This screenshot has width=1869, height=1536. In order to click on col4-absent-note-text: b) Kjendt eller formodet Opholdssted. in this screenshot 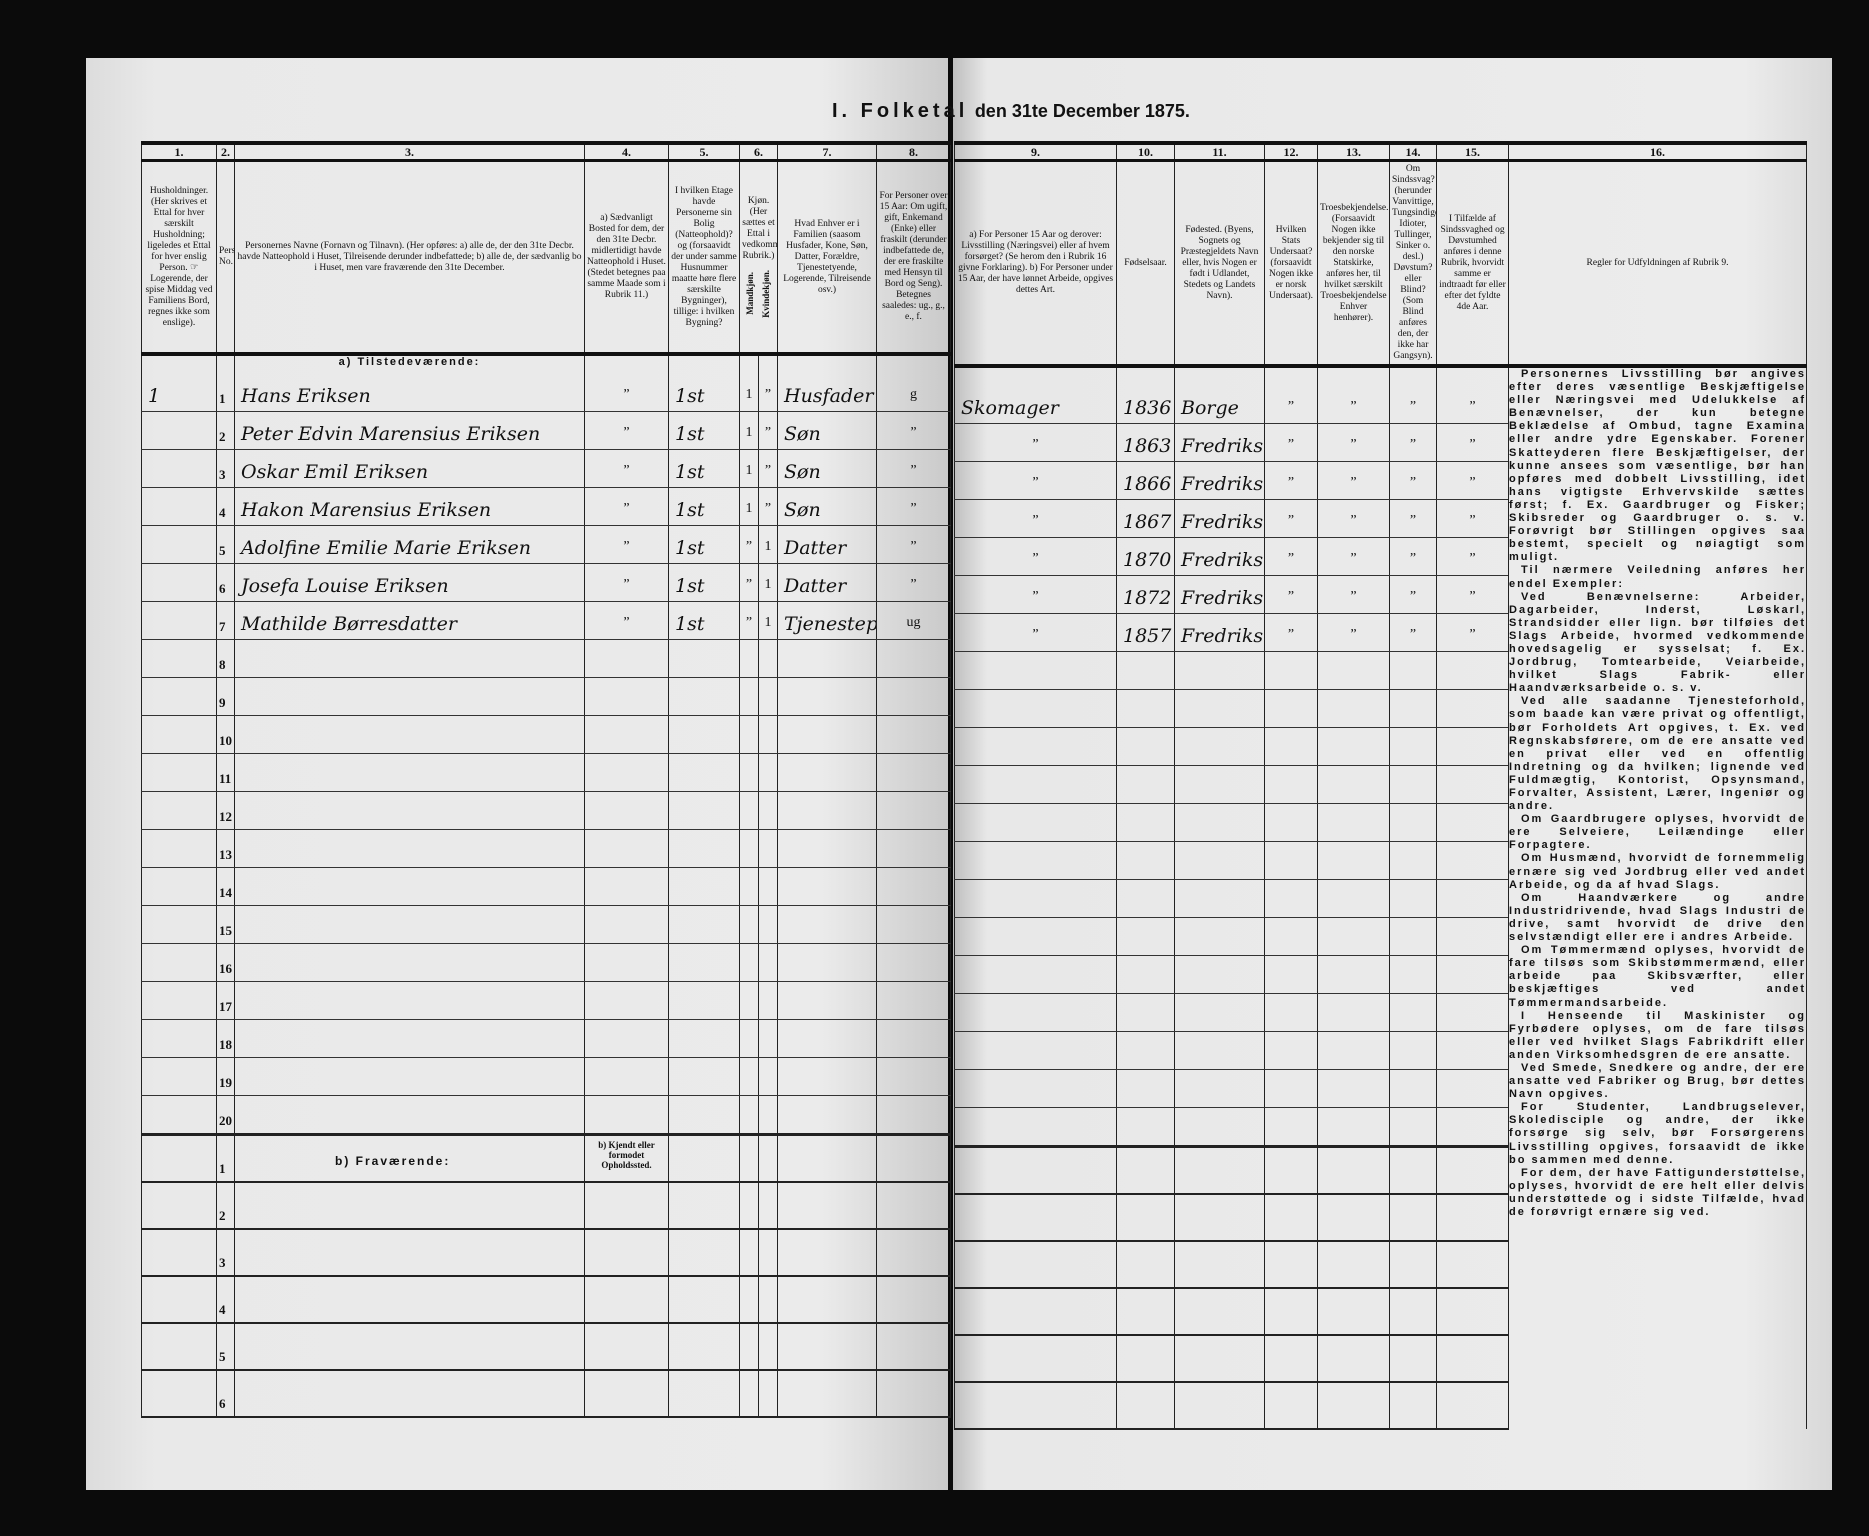, I will do `click(626, 1155)`.